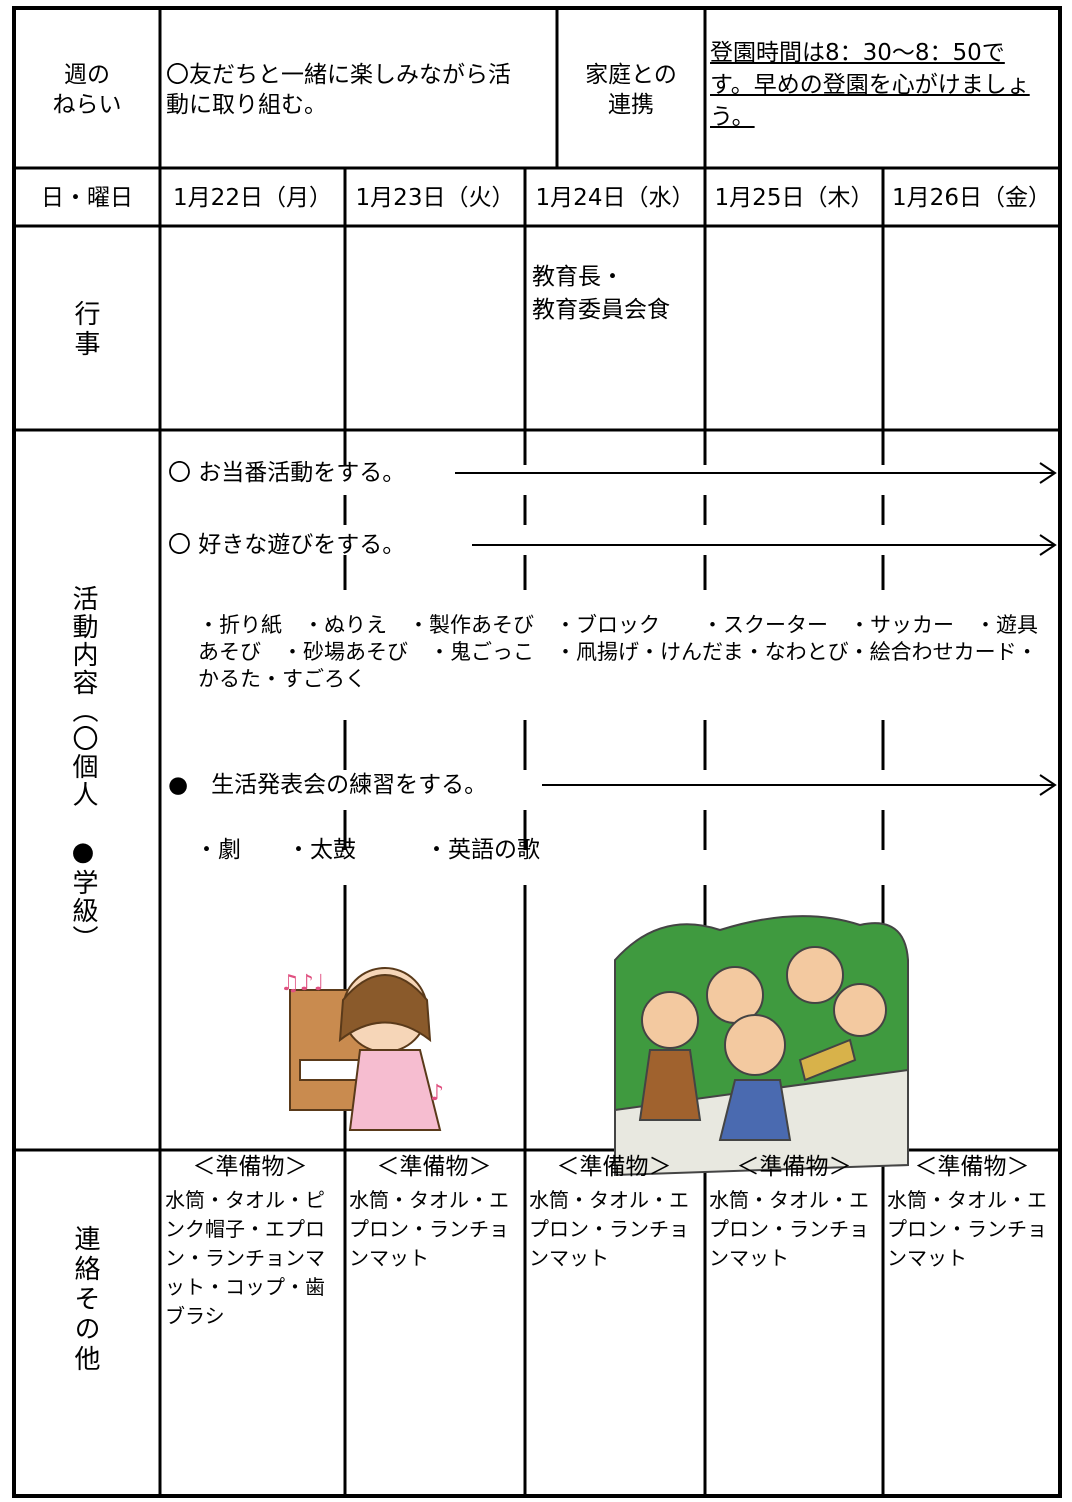  What do you see at coordinates (87, 105) in the screenshot?
I see `aim-label: ねらい` at bounding box center [87, 105].